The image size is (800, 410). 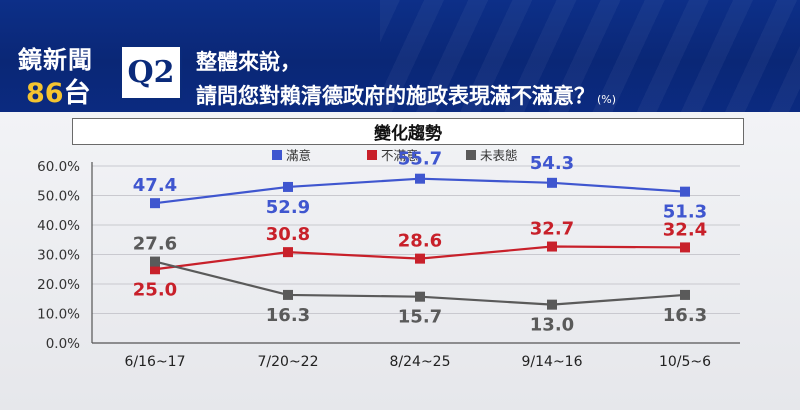 What do you see at coordinates (151, 72) in the screenshot?
I see `question-badge: Q2` at bounding box center [151, 72].